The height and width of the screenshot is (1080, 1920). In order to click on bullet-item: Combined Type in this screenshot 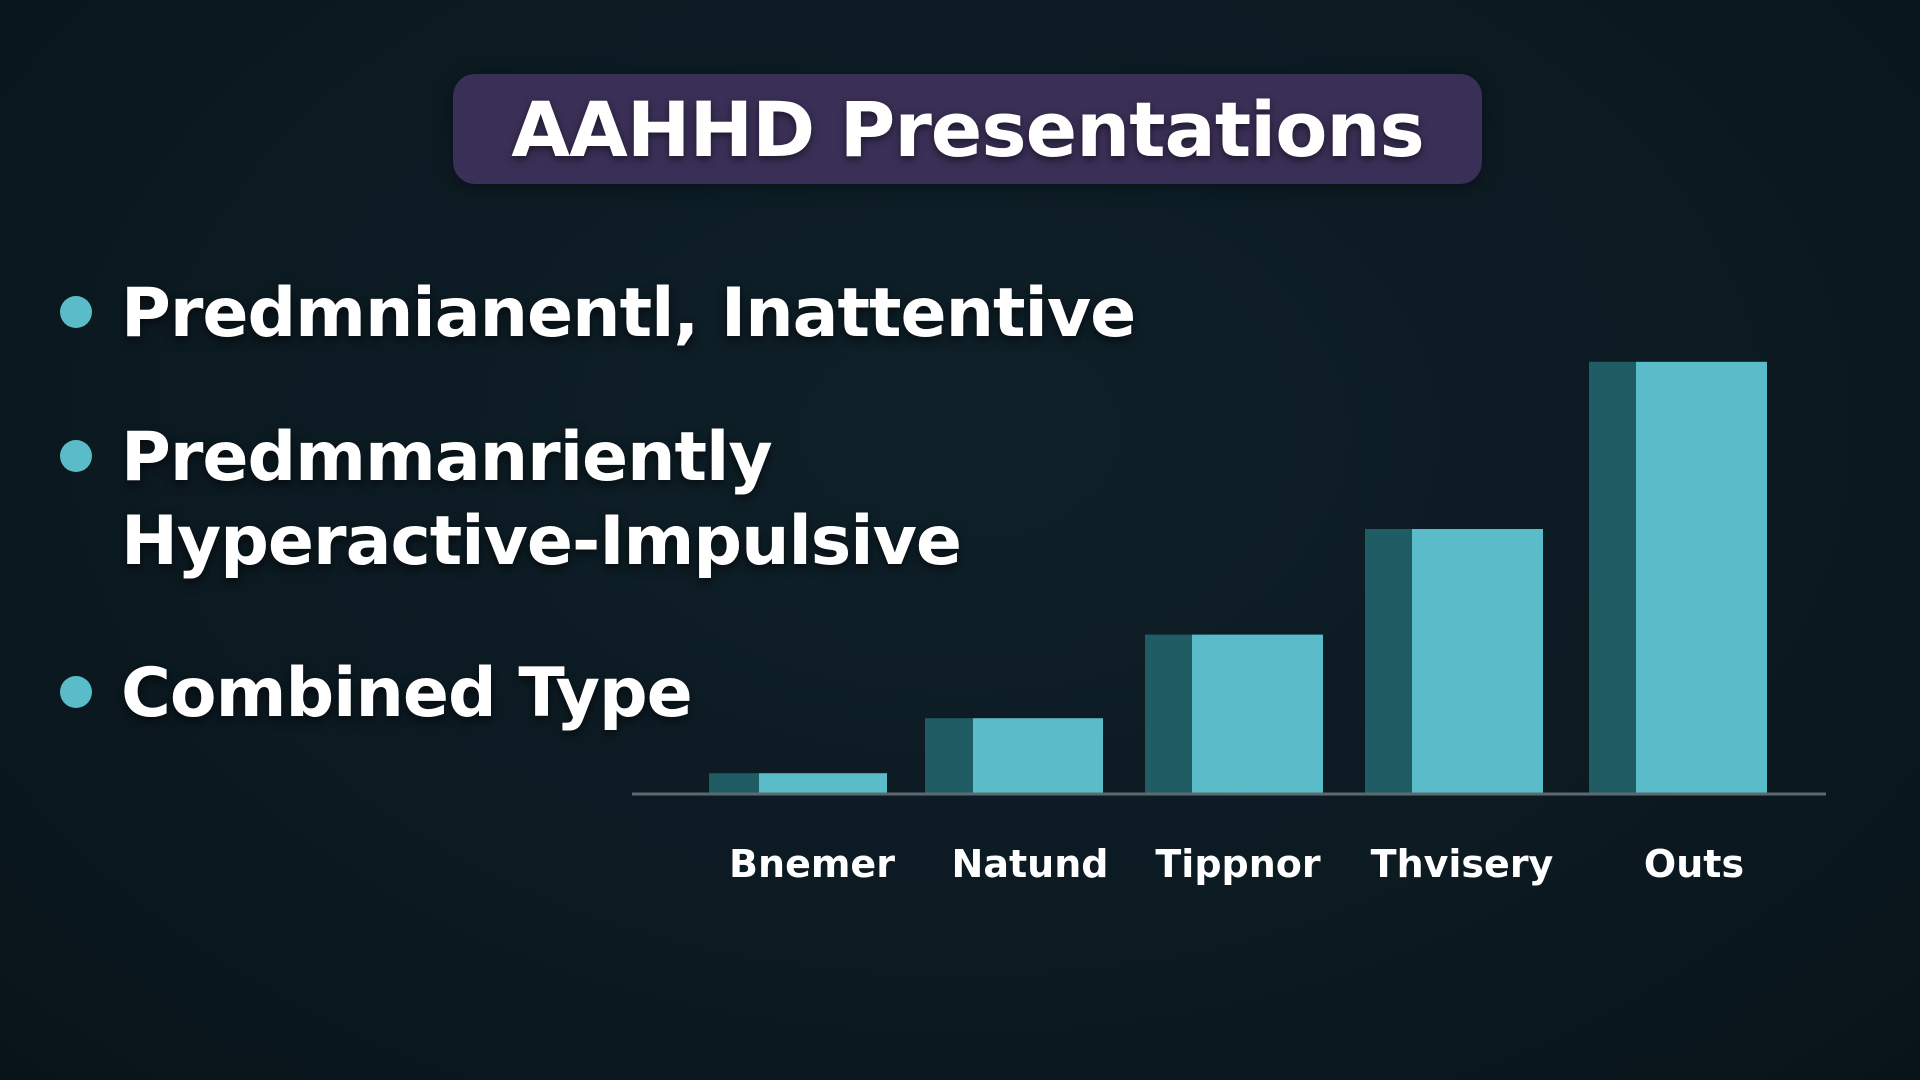, I will do `click(376, 694)`.